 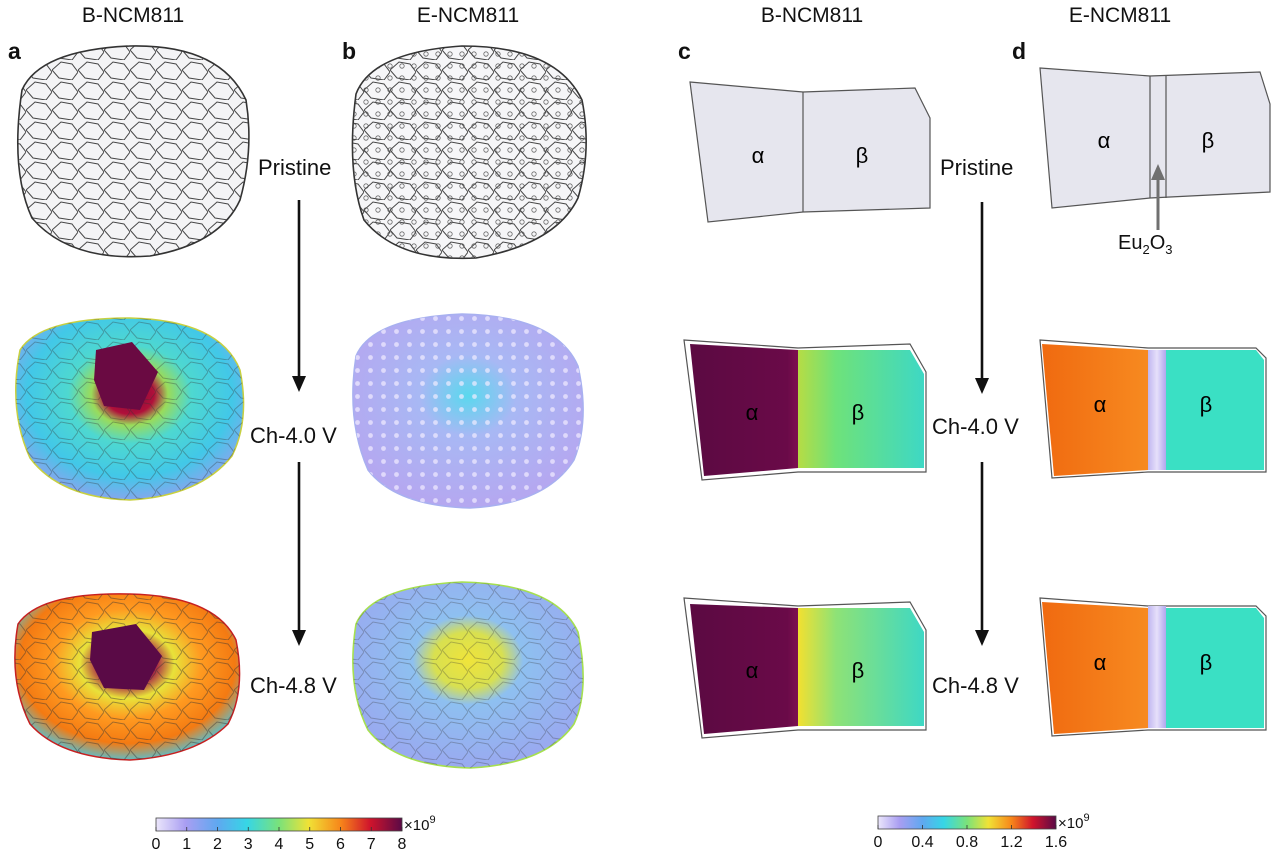 What do you see at coordinates (309, 844) in the screenshot?
I see `colorbar-left-tick-label: 5` at bounding box center [309, 844].